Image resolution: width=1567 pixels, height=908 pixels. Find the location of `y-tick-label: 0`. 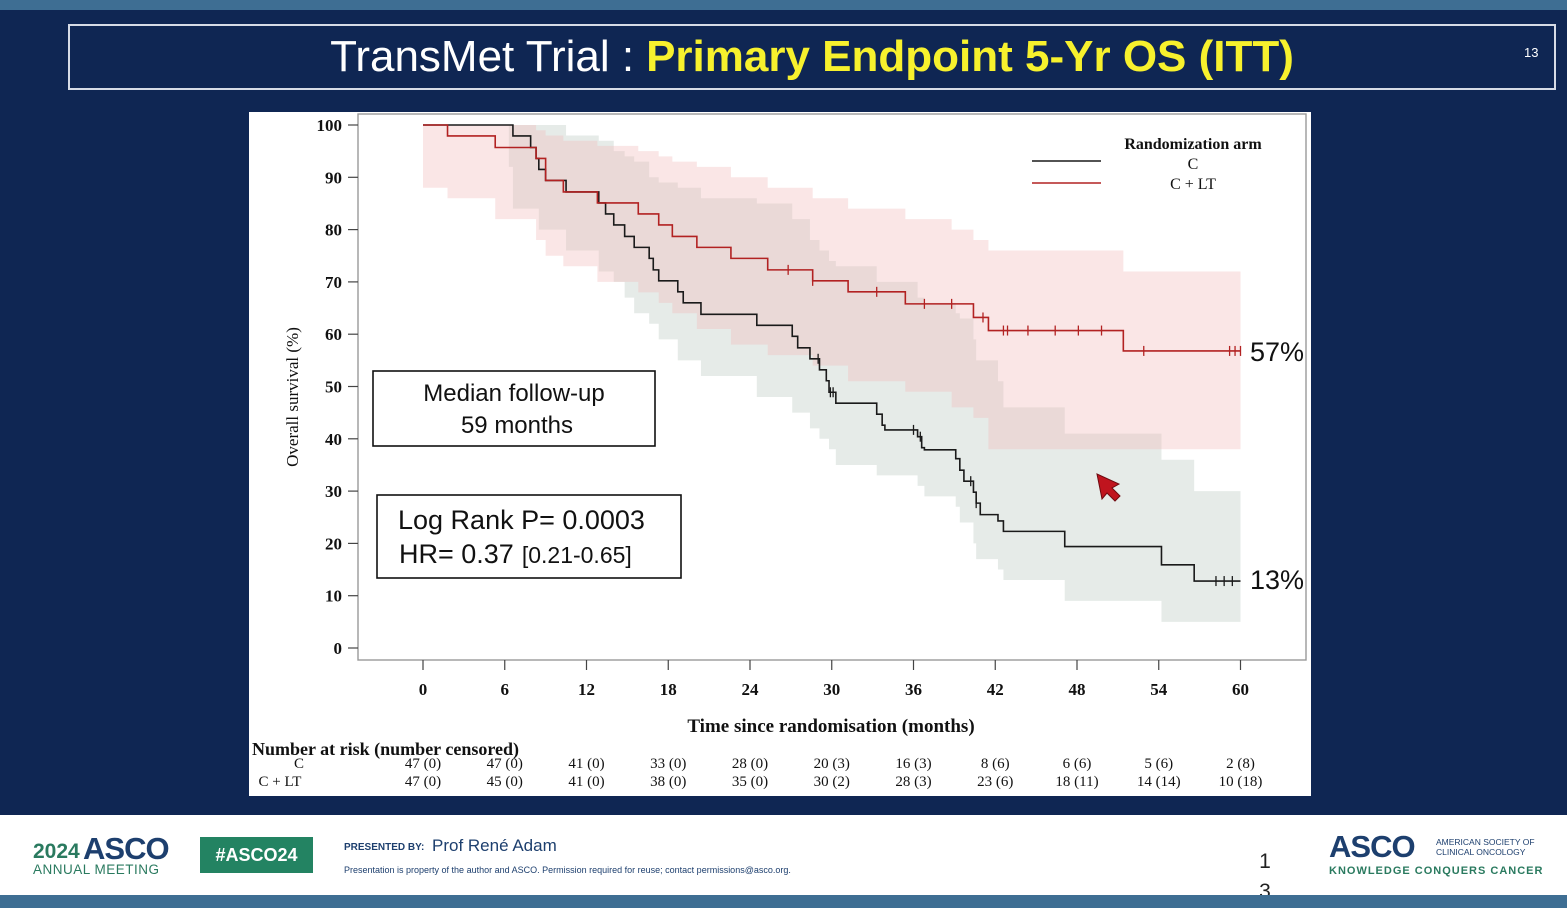

y-tick-label: 0 is located at coordinates (338, 648).